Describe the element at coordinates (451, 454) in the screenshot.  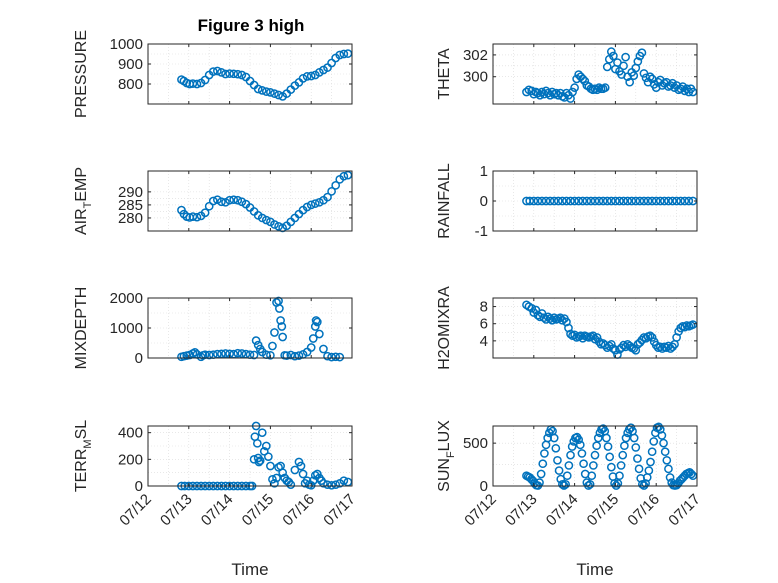
I see `y-axis-label-subscript: F` at that location.